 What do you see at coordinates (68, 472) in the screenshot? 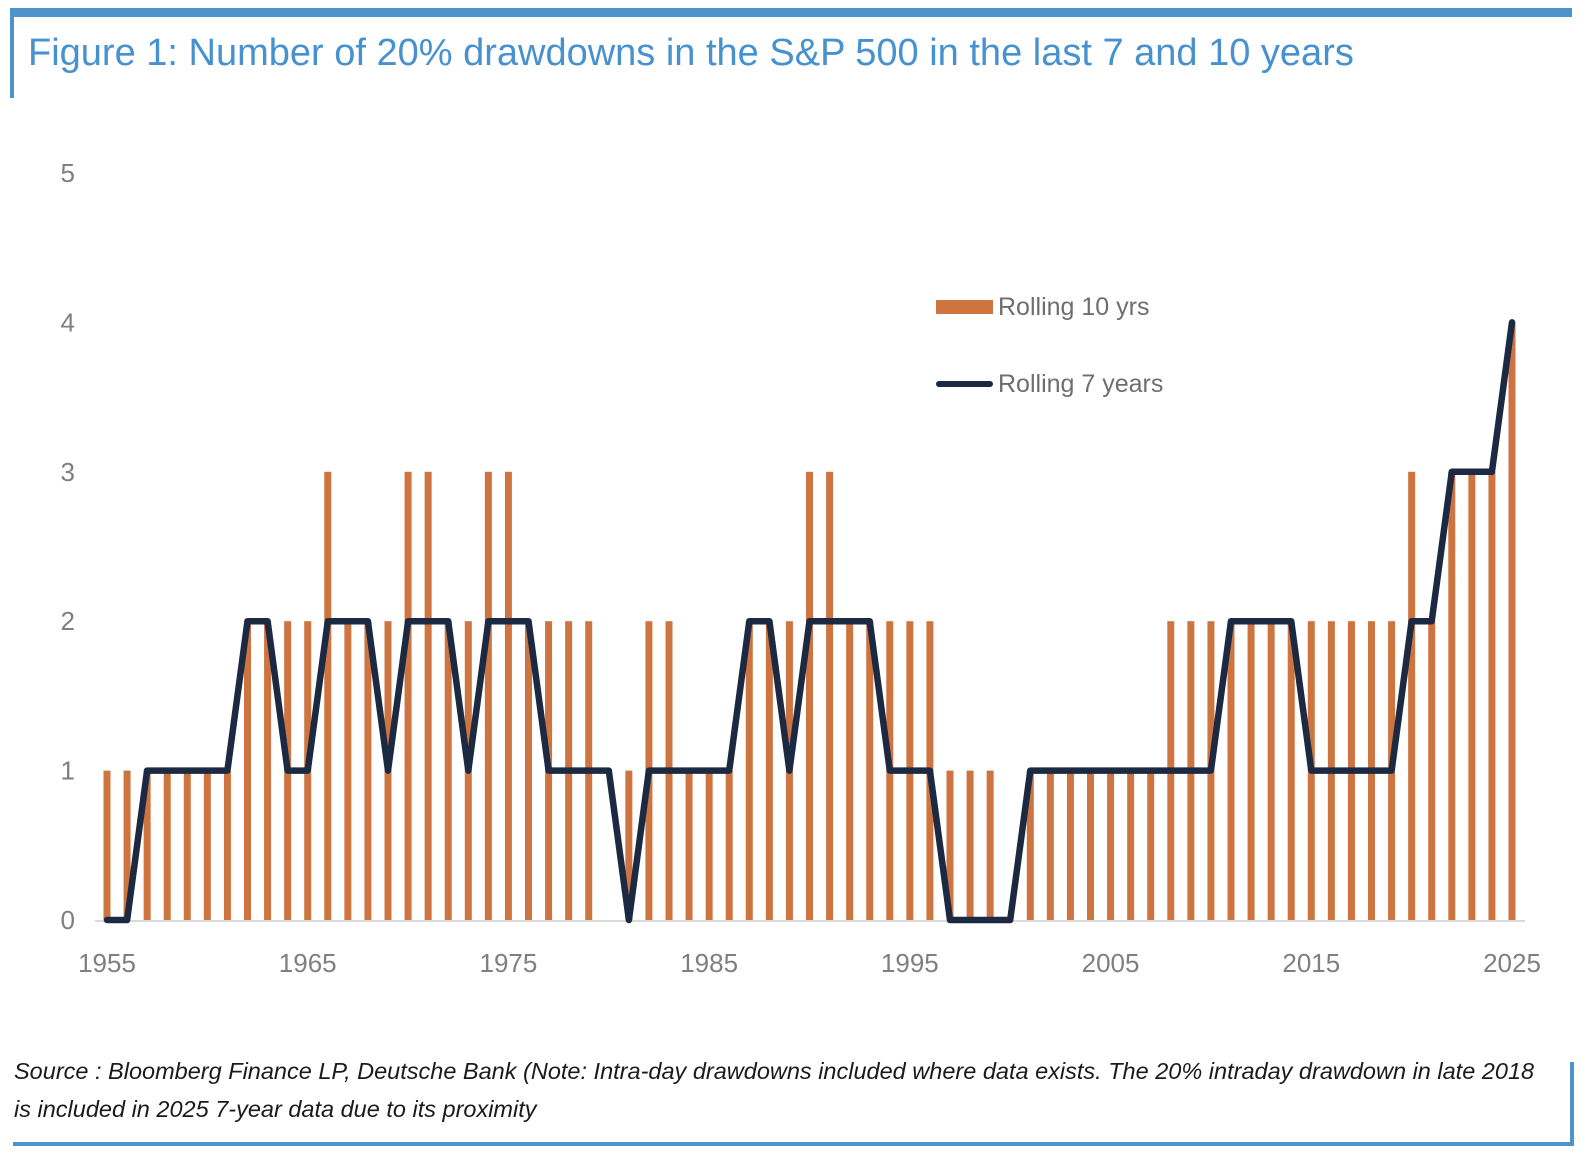
I see `y-tick-label-3: 3` at bounding box center [68, 472].